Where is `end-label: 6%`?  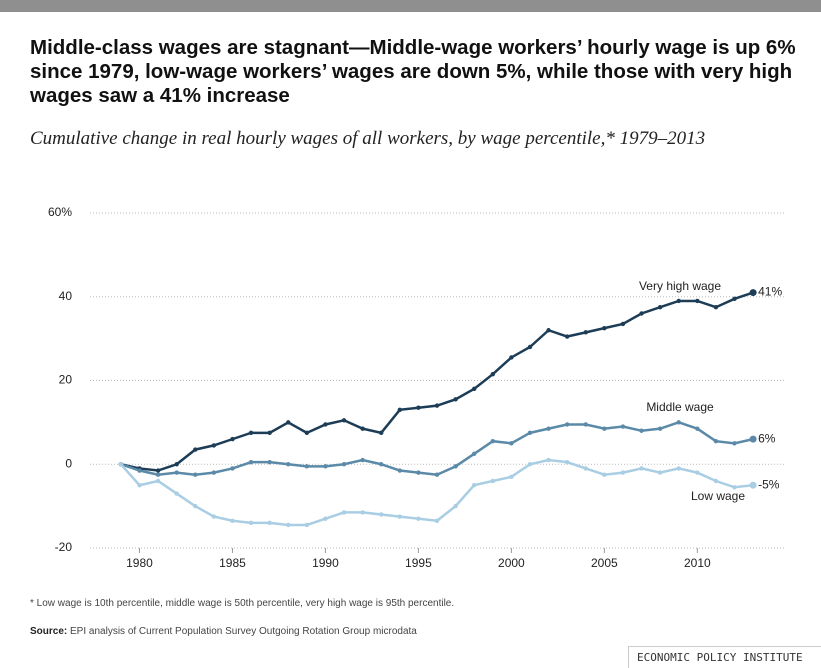
end-label: 6% is located at coordinates (767, 438).